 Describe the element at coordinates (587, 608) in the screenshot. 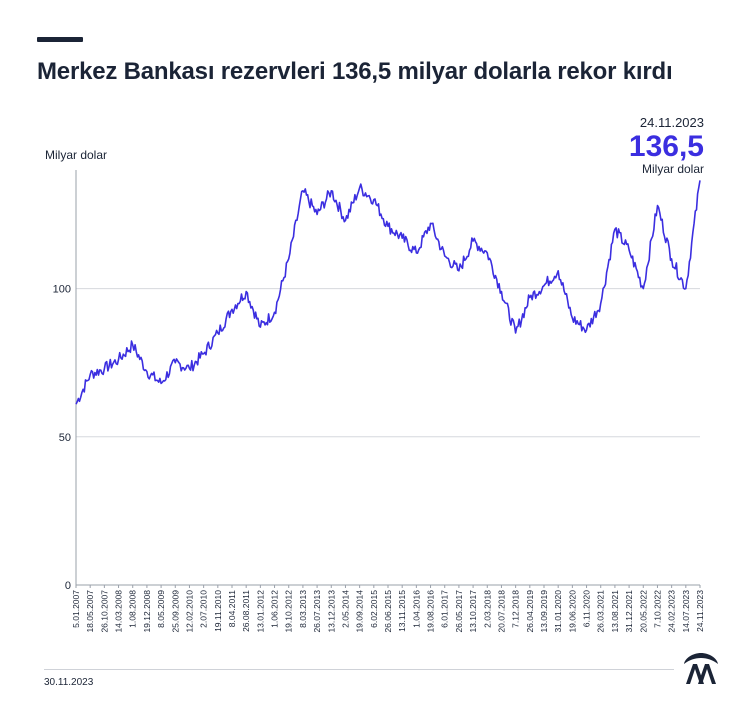

I see `x-tick-label: 6.11.2020` at that location.